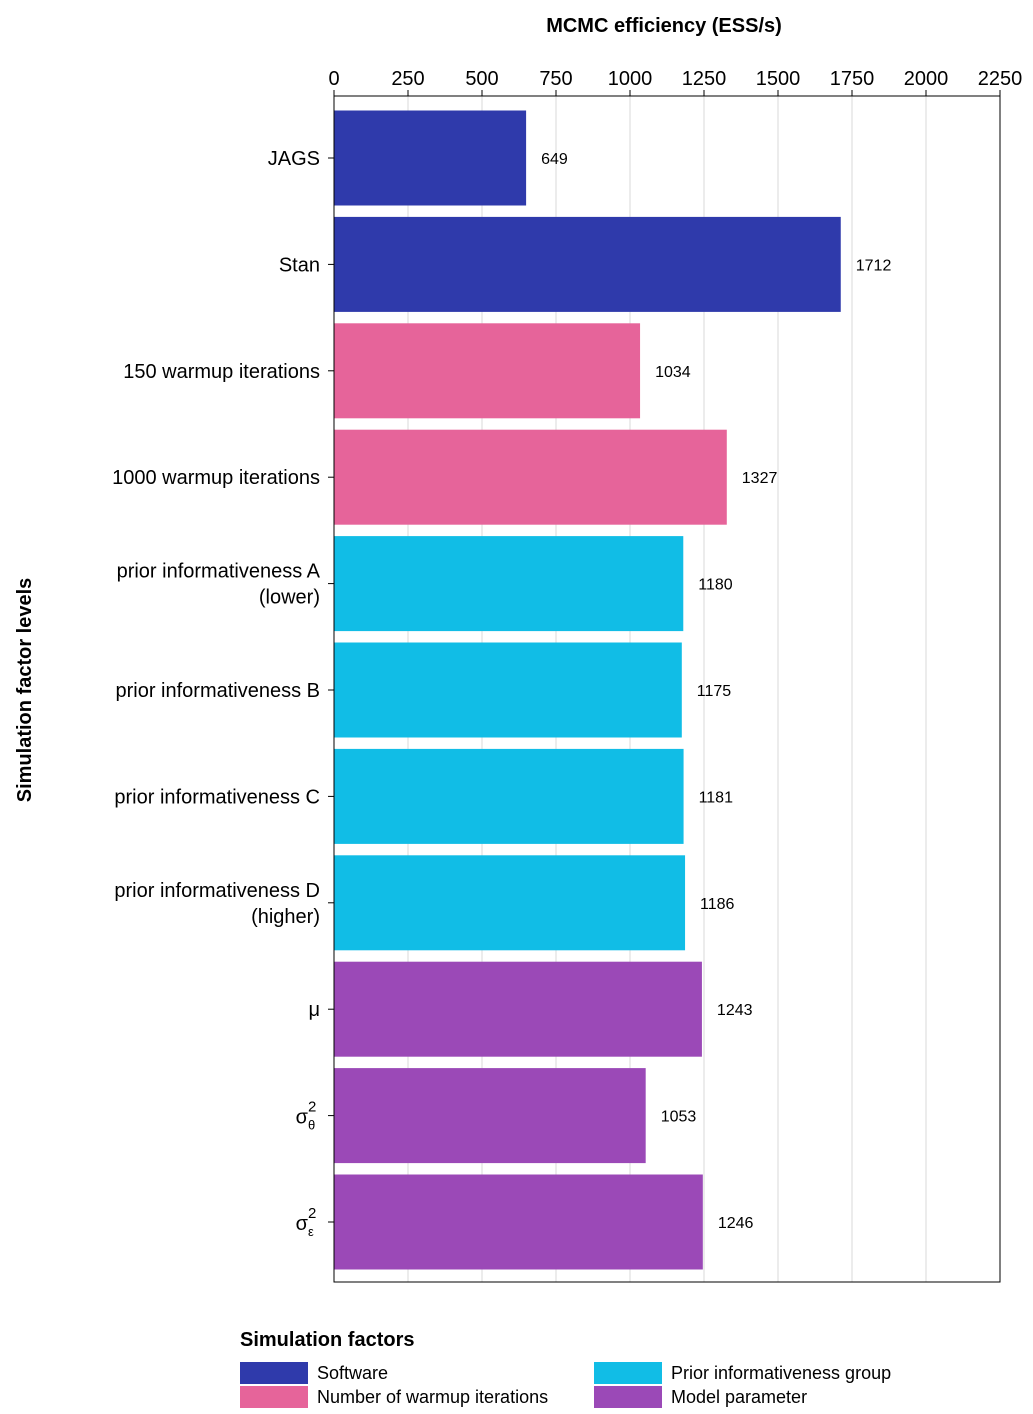  What do you see at coordinates (294, 159) in the screenshot?
I see `category-label: JAGS` at bounding box center [294, 159].